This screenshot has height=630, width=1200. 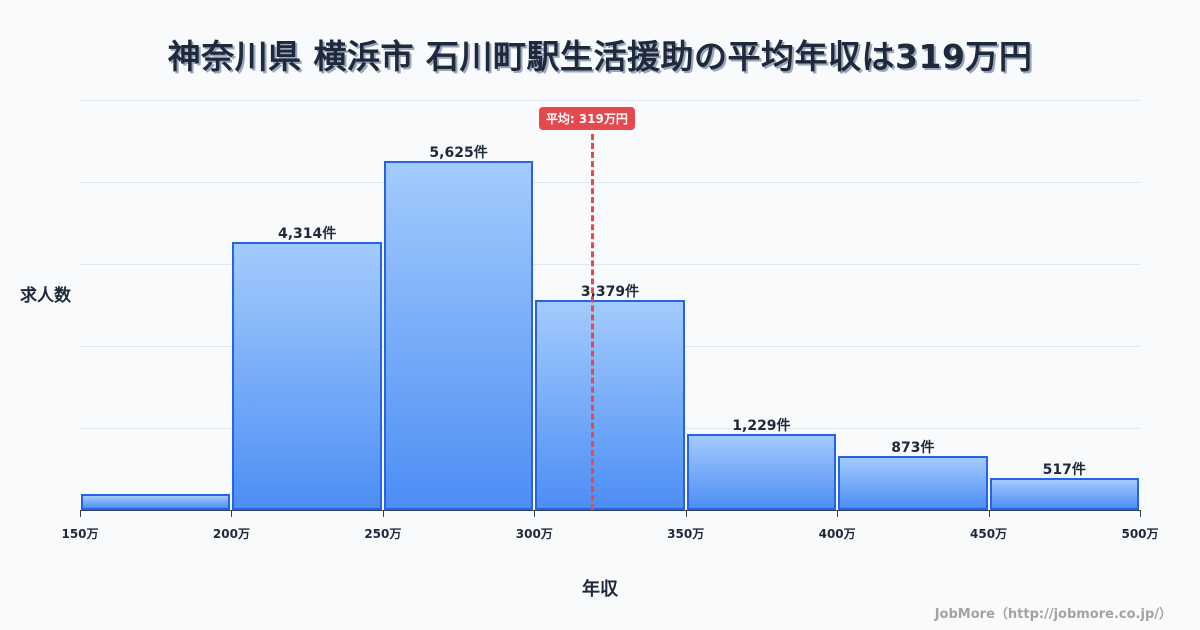 I want to click on x-tick-label: 450万, so click(x=989, y=534).